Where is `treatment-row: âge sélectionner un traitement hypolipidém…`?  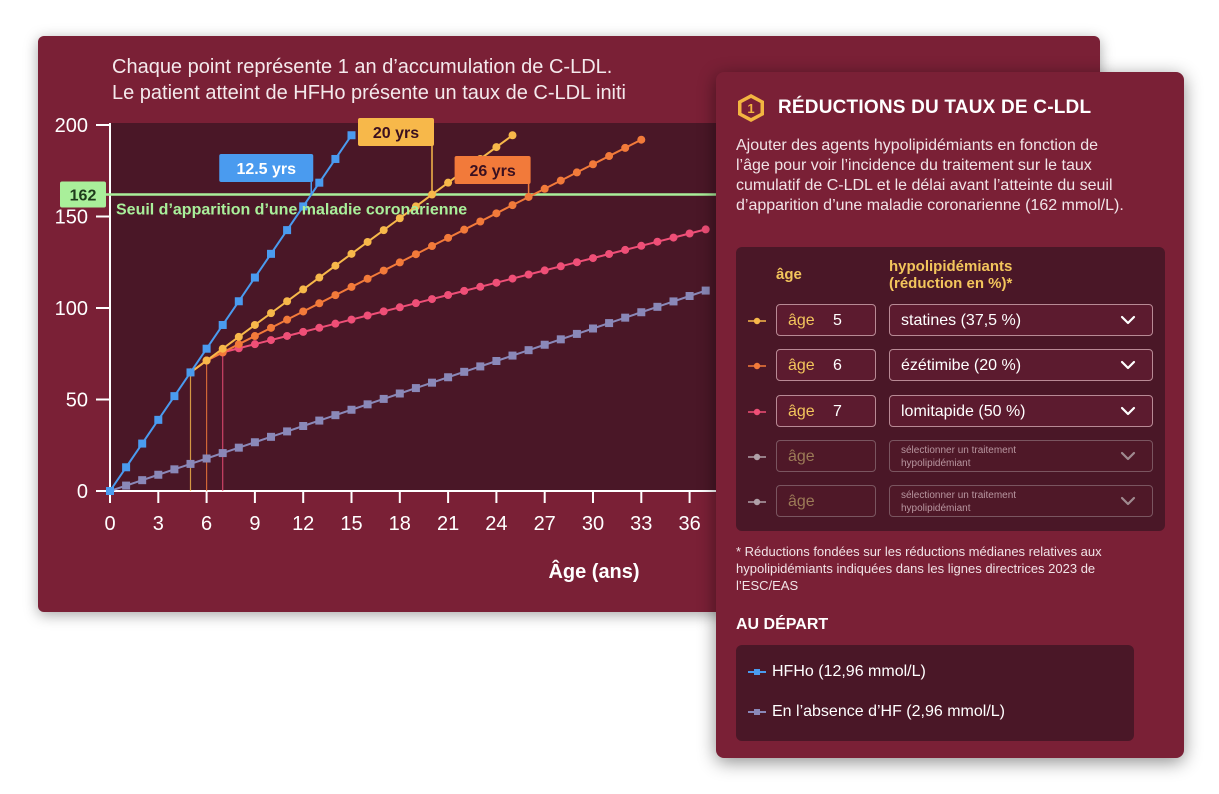 treatment-row: âge sélectionner un traitement hypolipidém… is located at coordinates (950, 502).